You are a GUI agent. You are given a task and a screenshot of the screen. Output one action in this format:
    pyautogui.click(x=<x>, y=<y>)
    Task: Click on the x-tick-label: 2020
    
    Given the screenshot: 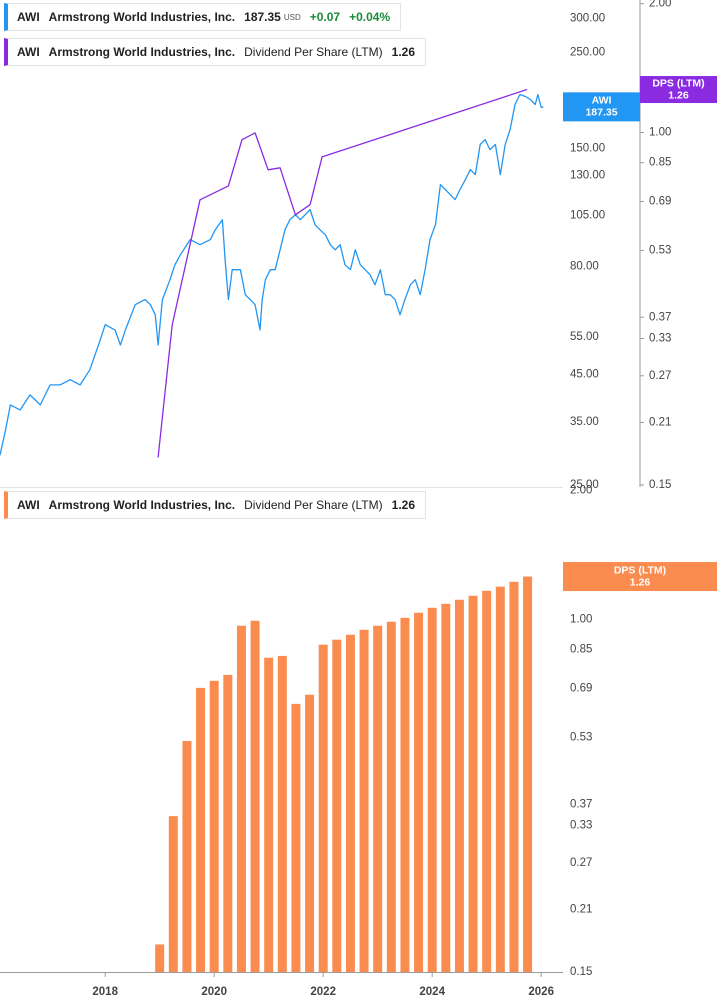 What is the action you would take?
    pyautogui.click(x=214, y=992)
    